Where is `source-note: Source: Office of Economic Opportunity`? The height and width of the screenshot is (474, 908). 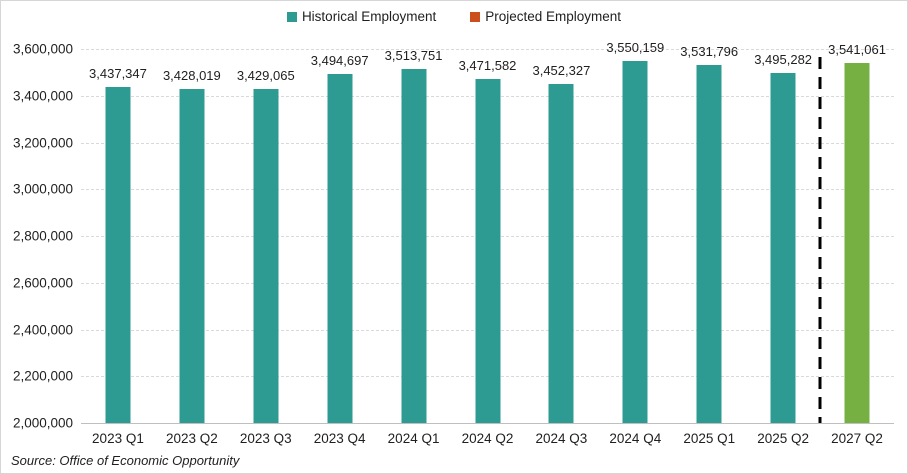 source-note: Source: Office of Economic Opportunity is located at coordinates (125, 460).